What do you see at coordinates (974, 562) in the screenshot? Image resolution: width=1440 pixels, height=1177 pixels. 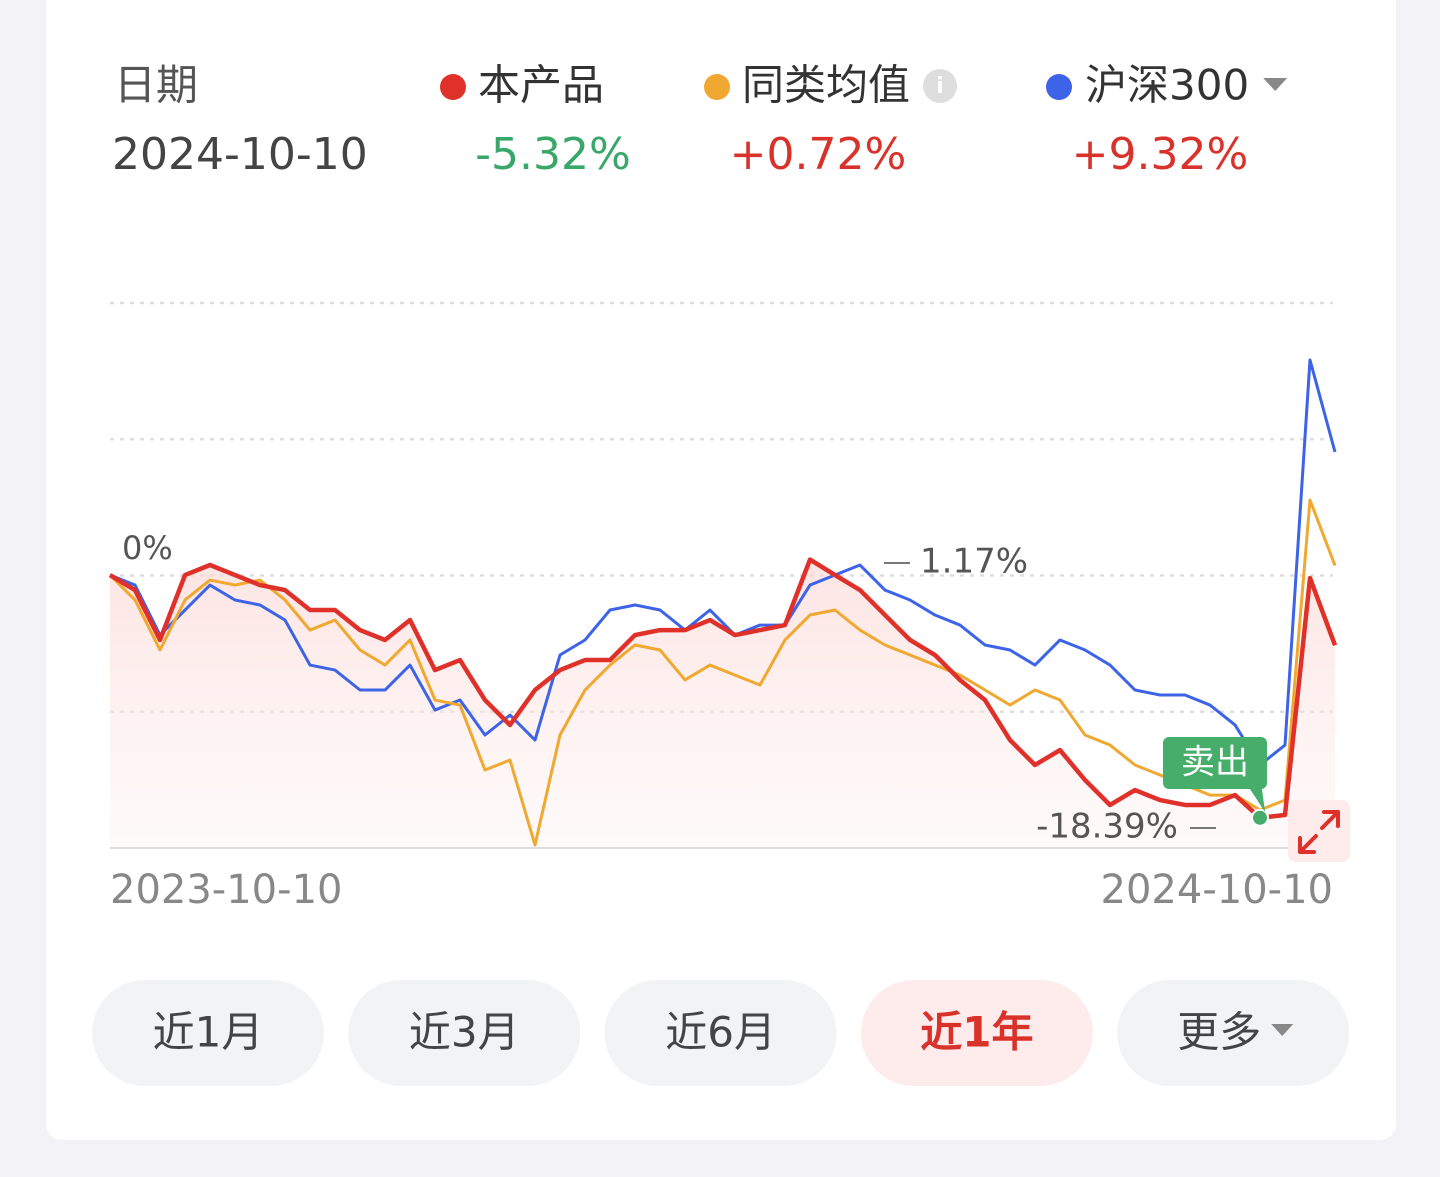 I see `max-label: 1.17%` at bounding box center [974, 562].